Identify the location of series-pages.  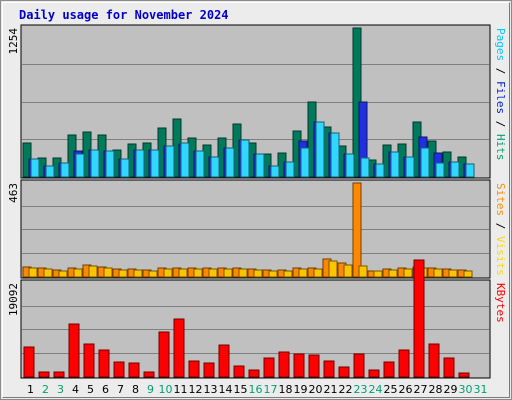
(252, 149).